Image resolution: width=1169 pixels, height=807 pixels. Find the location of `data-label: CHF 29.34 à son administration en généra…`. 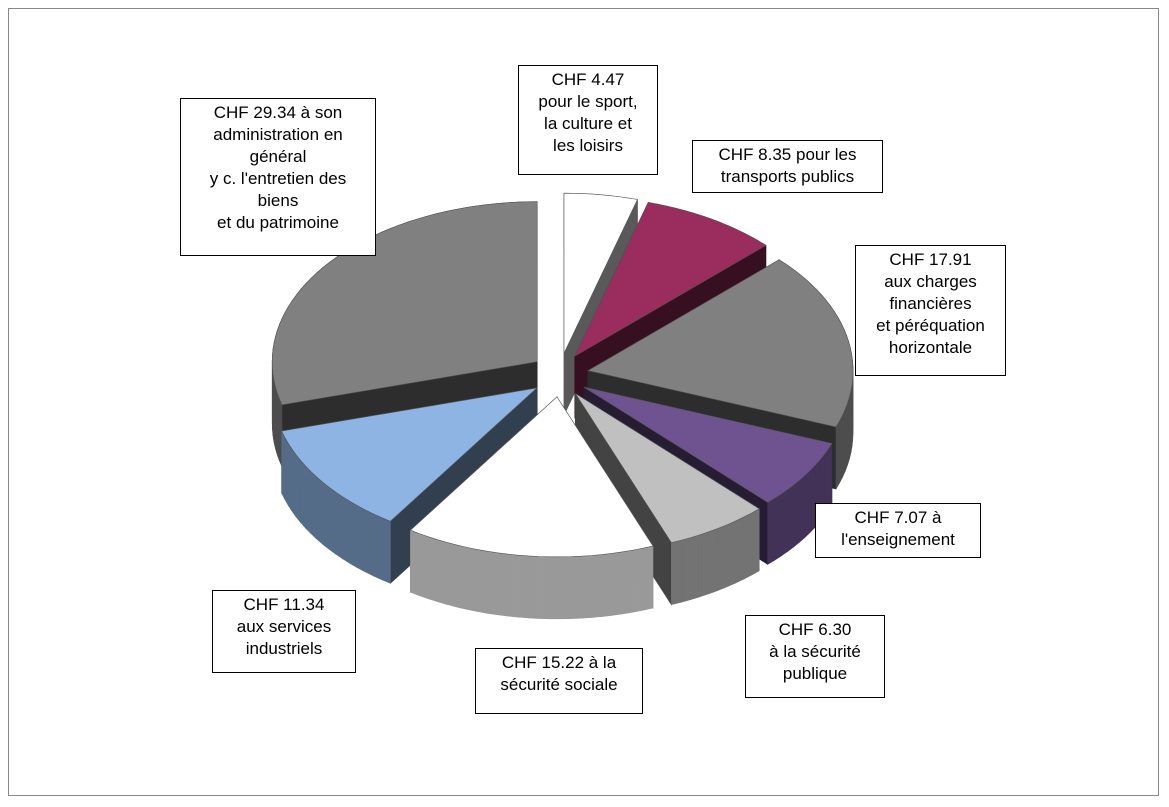

data-label: CHF 29.34 à son administration en généra… is located at coordinates (278, 177).